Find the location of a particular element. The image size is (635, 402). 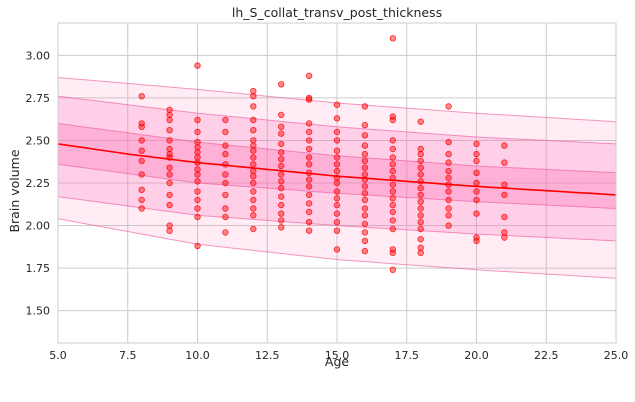

y-tick-label: 1.75 is located at coordinates (38, 268).